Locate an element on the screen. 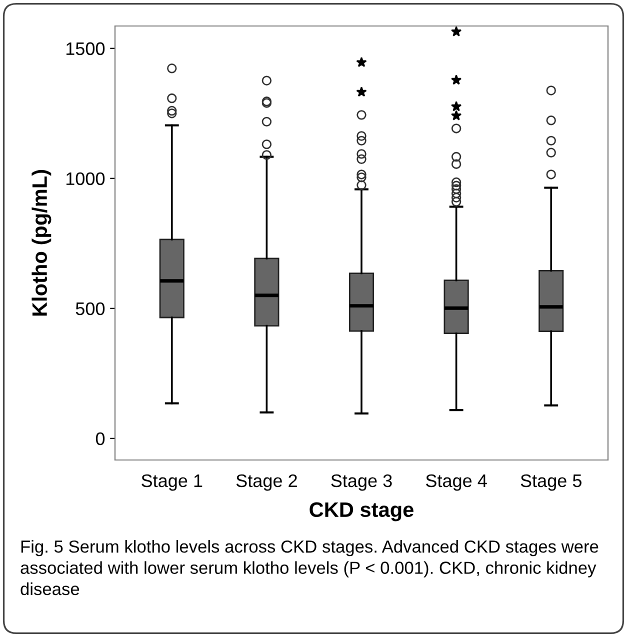 The image size is (627, 637). x-tick-label: Stage 3 is located at coordinates (361, 482).